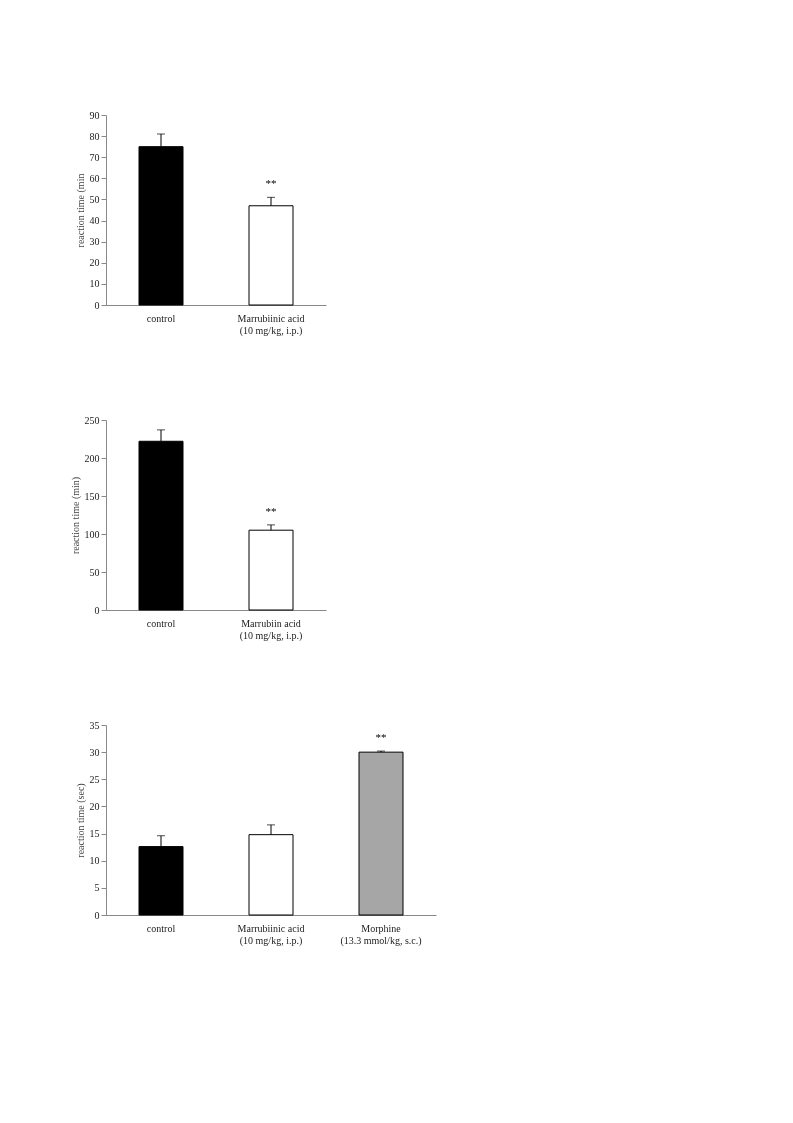 This screenshot has height=1123, width=793. I want to click on y-tick-label: 5, so click(97, 888).